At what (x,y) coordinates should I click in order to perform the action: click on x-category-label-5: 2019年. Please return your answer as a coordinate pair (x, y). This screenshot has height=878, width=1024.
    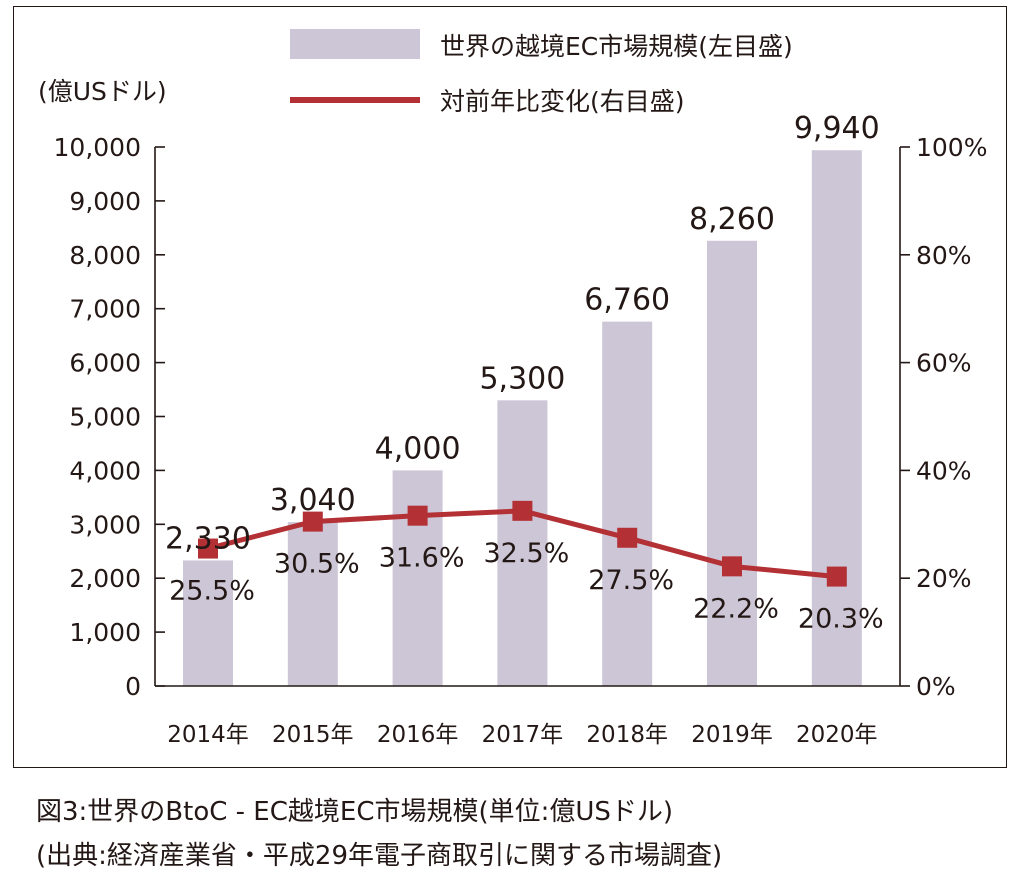
    Looking at the image, I should click on (732, 735).